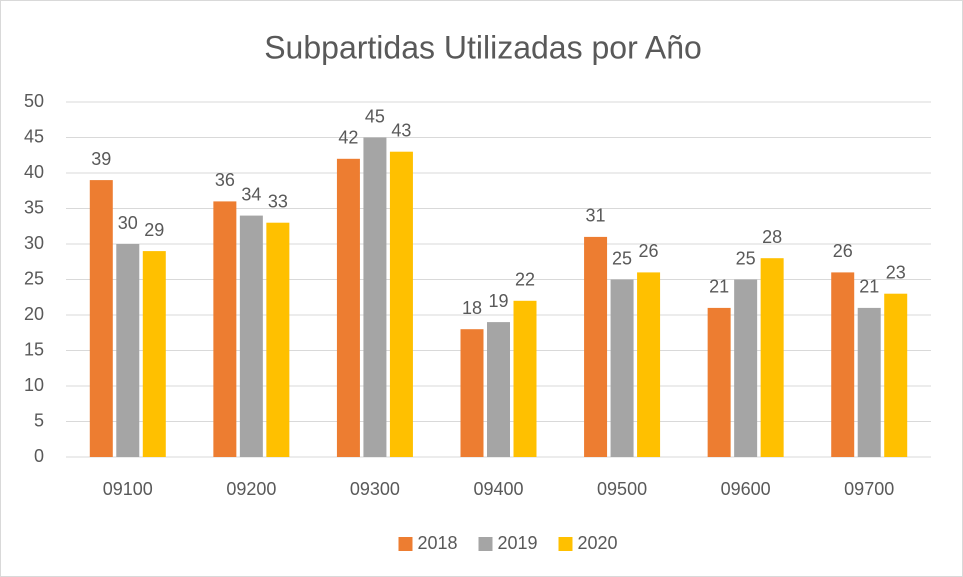 This screenshot has width=963, height=577. Describe the element at coordinates (598, 543) in the screenshot. I see `legend-label: 2020` at that location.